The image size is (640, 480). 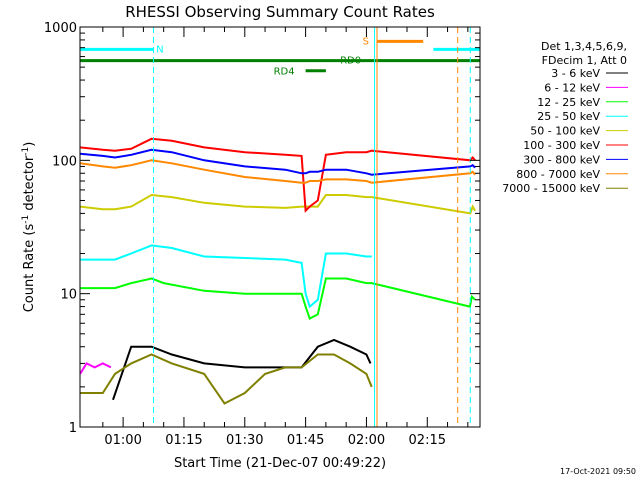 What do you see at coordinates (122, 440) in the screenshot?
I see `x-tick-label-0: 01:00` at bounding box center [122, 440].